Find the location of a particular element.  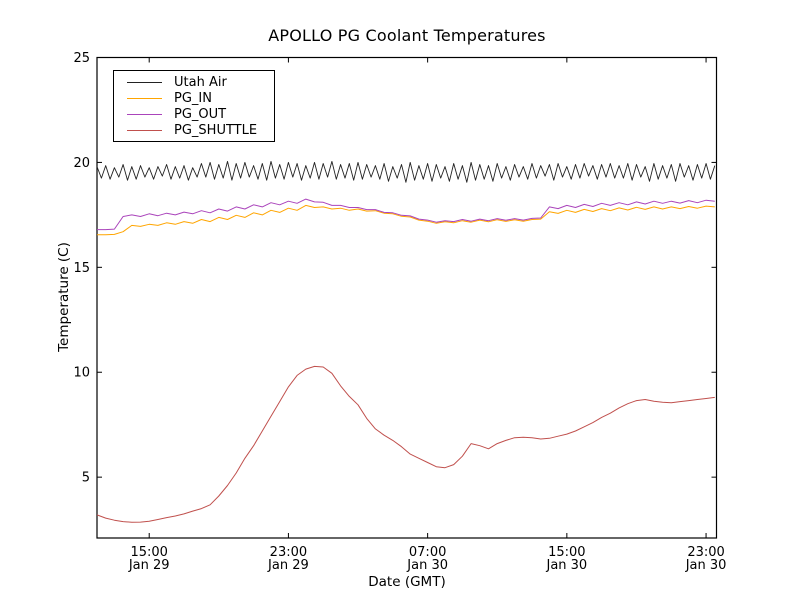

legend-label-pg-out: PG_OUT is located at coordinates (200, 114).